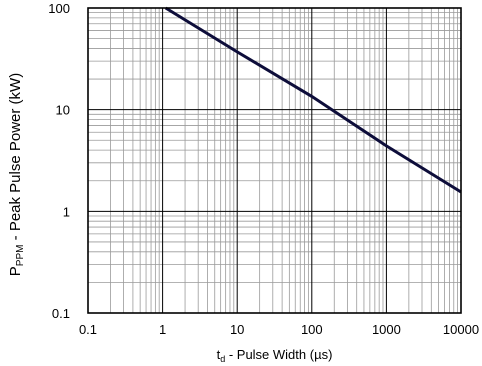  What do you see at coordinates (219, 354) in the screenshot?
I see `x-axis-label-main: t` at bounding box center [219, 354].